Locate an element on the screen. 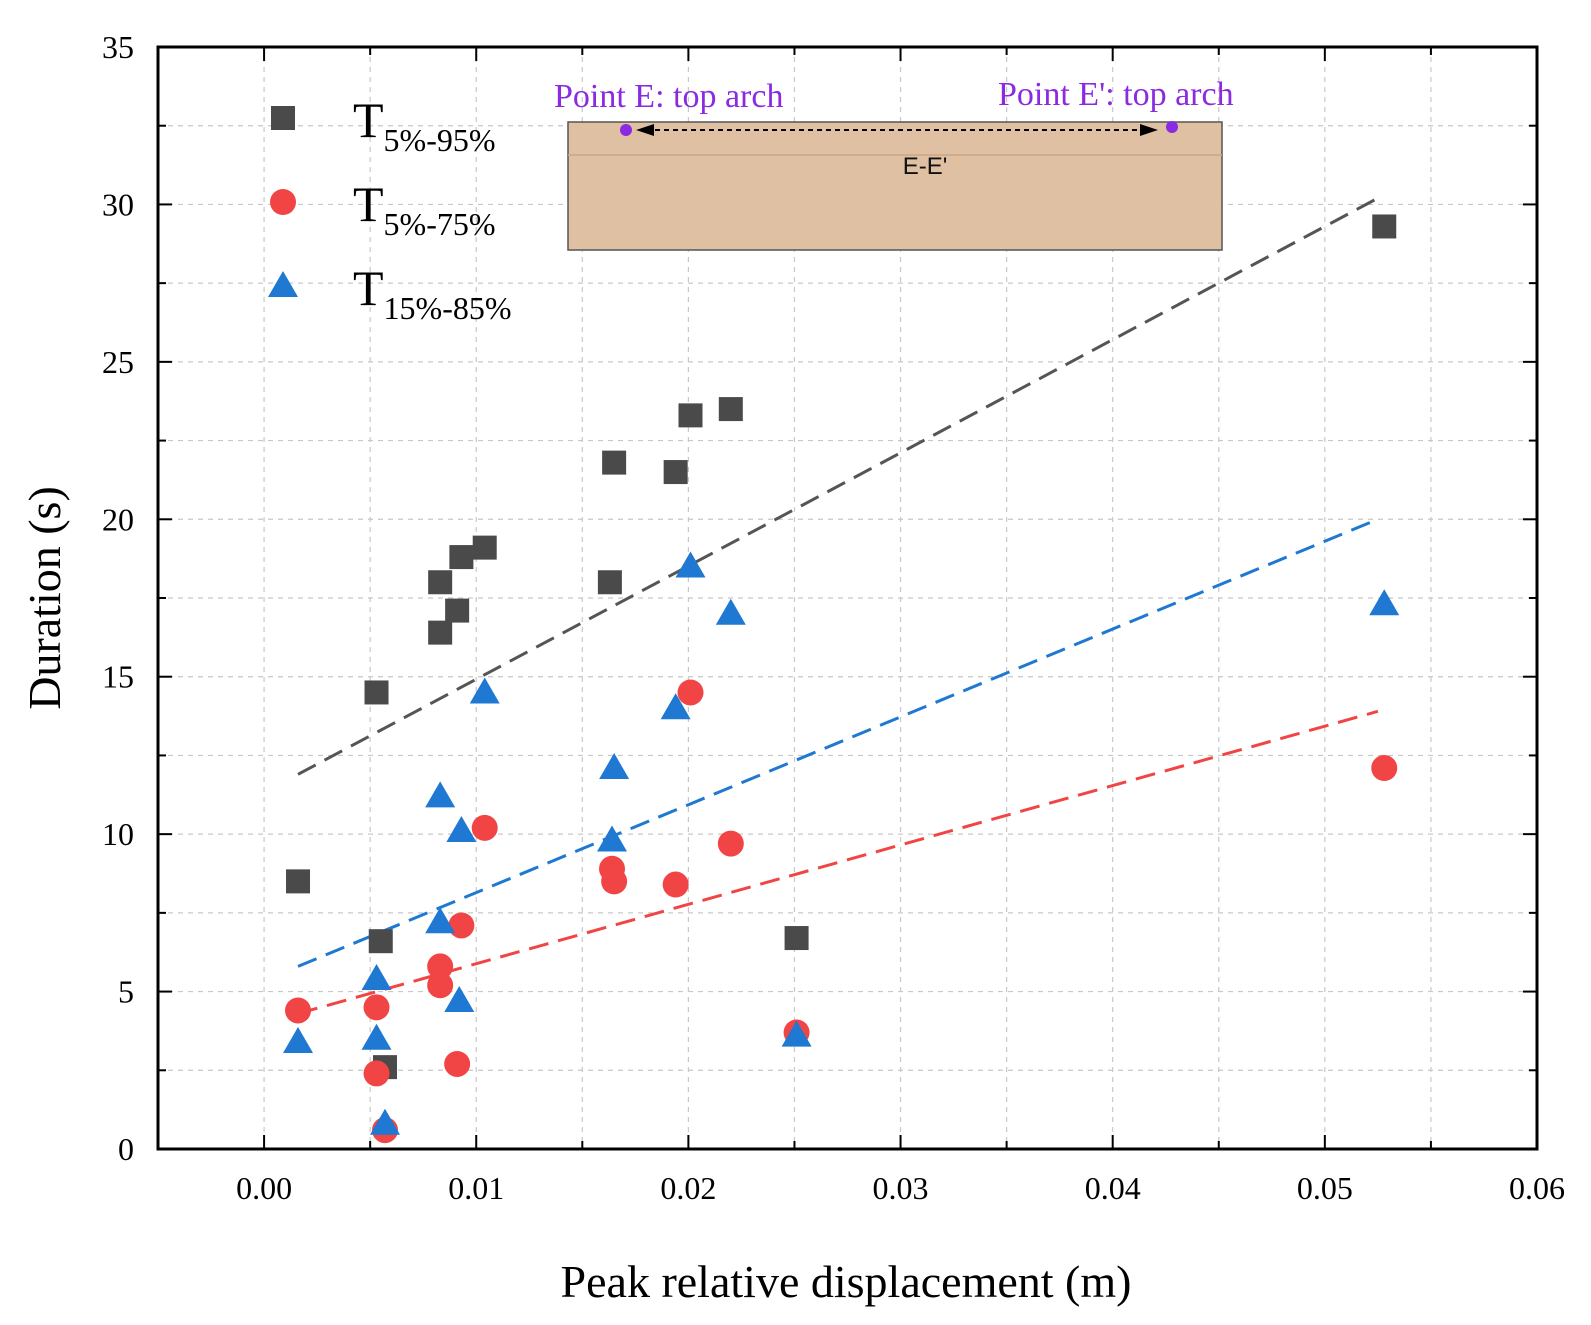 The width and height of the screenshot is (1591, 1325). y-tick-label: 5 is located at coordinates (126, 992).